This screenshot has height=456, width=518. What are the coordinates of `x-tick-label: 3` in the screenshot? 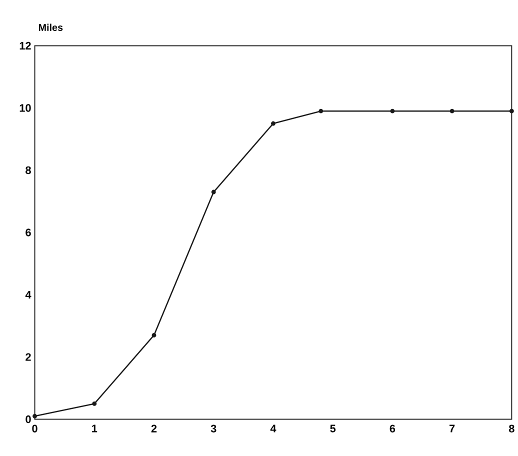 It's located at (213, 428).